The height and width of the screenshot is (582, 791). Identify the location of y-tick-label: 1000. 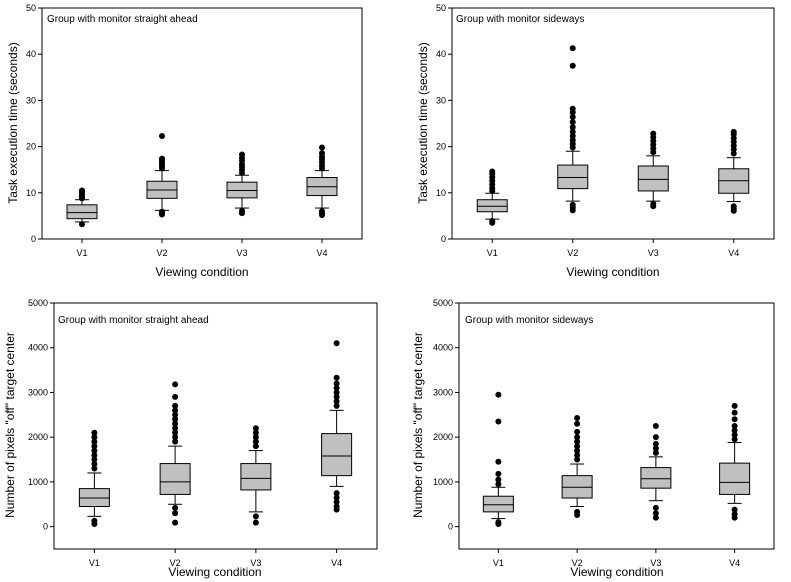
(443, 482).